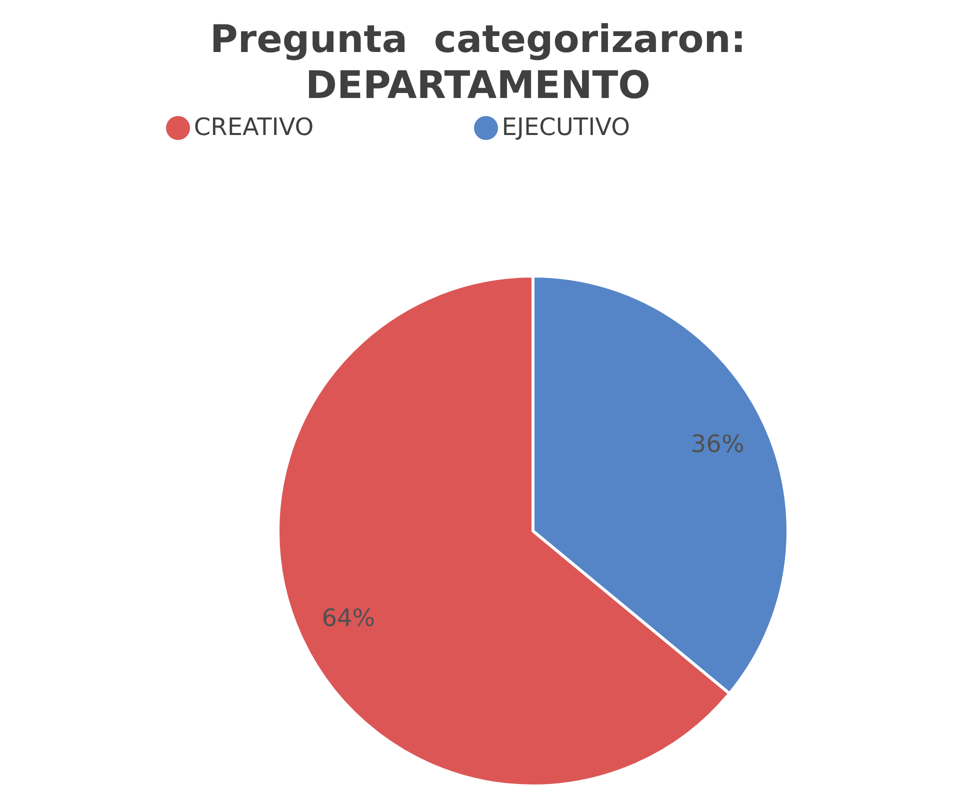 The image size is (956, 796). Describe the element at coordinates (478, 62) in the screenshot. I see `chart-title: Pregunta categorizaron: DEPARTAMENTO` at that location.